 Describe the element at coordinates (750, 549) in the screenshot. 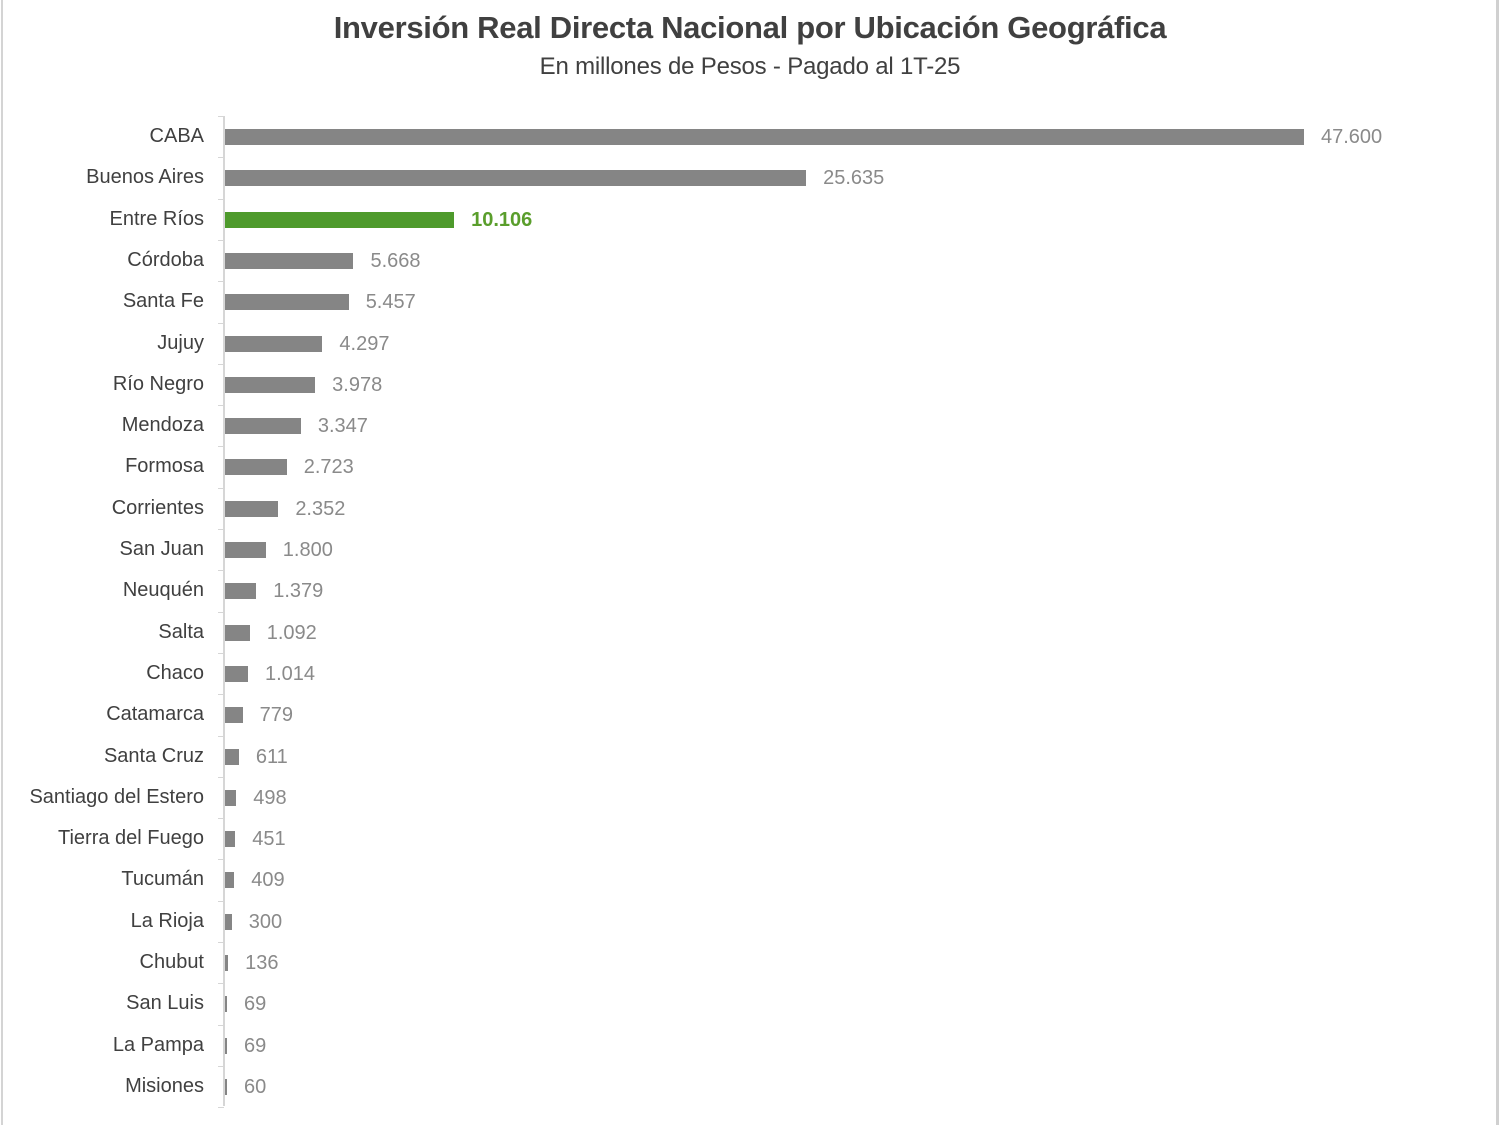

I see `bar-row: San Juan 1.800` at that location.